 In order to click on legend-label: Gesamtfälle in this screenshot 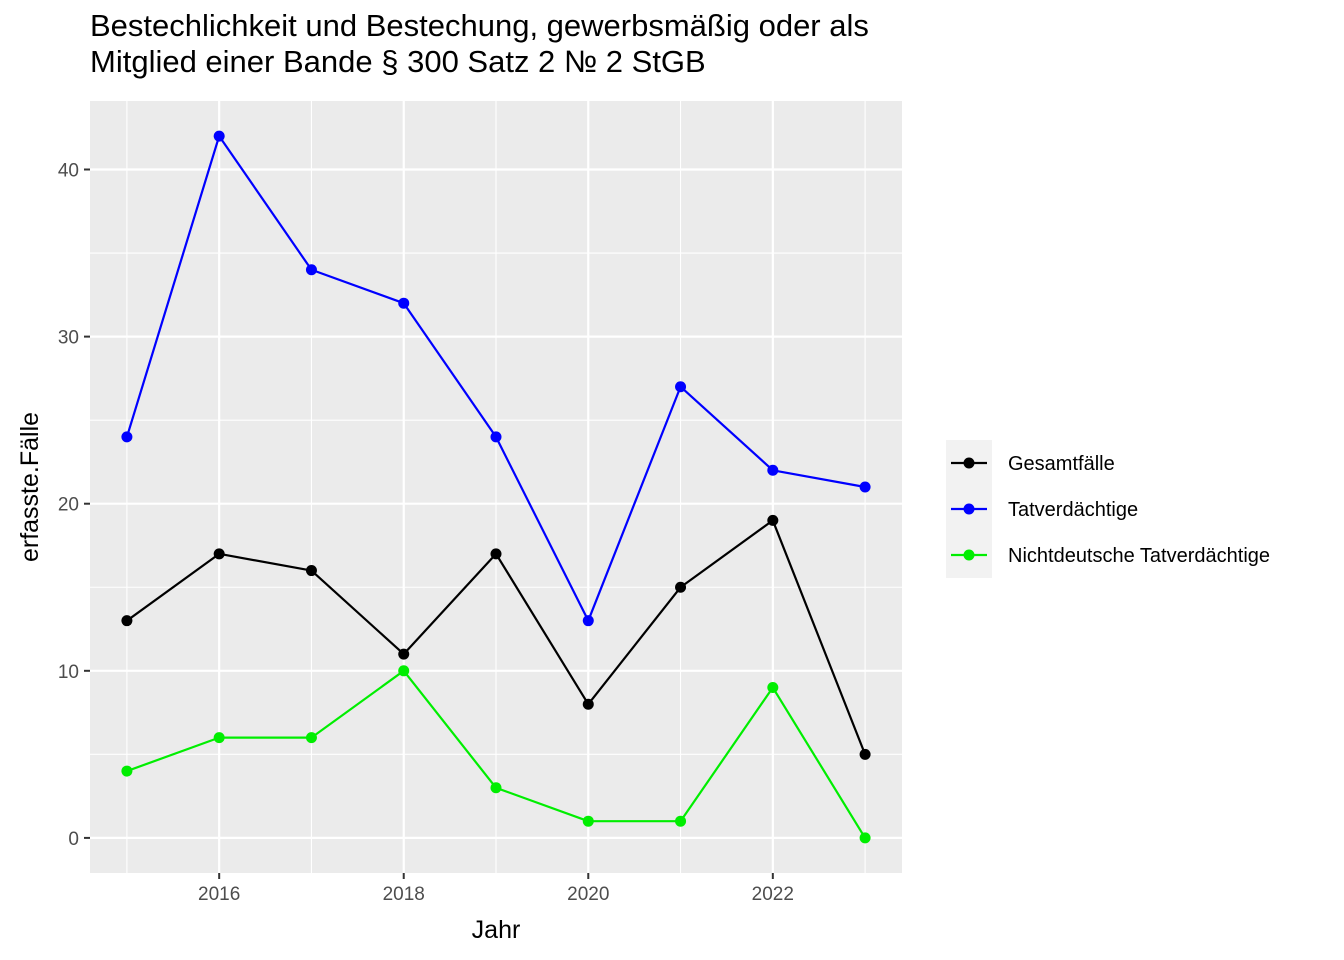, I will do `click(1061, 464)`.